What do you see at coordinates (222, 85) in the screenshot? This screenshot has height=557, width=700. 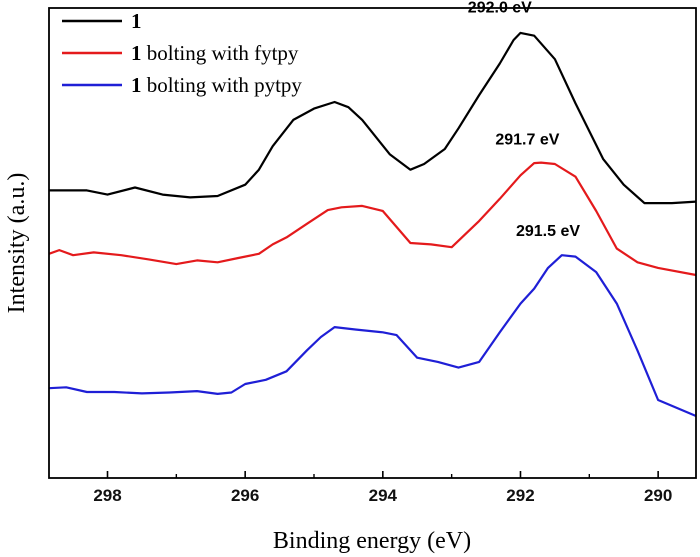 I see `legend-label: bolting with pytpy` at bounding box center [222, 85].